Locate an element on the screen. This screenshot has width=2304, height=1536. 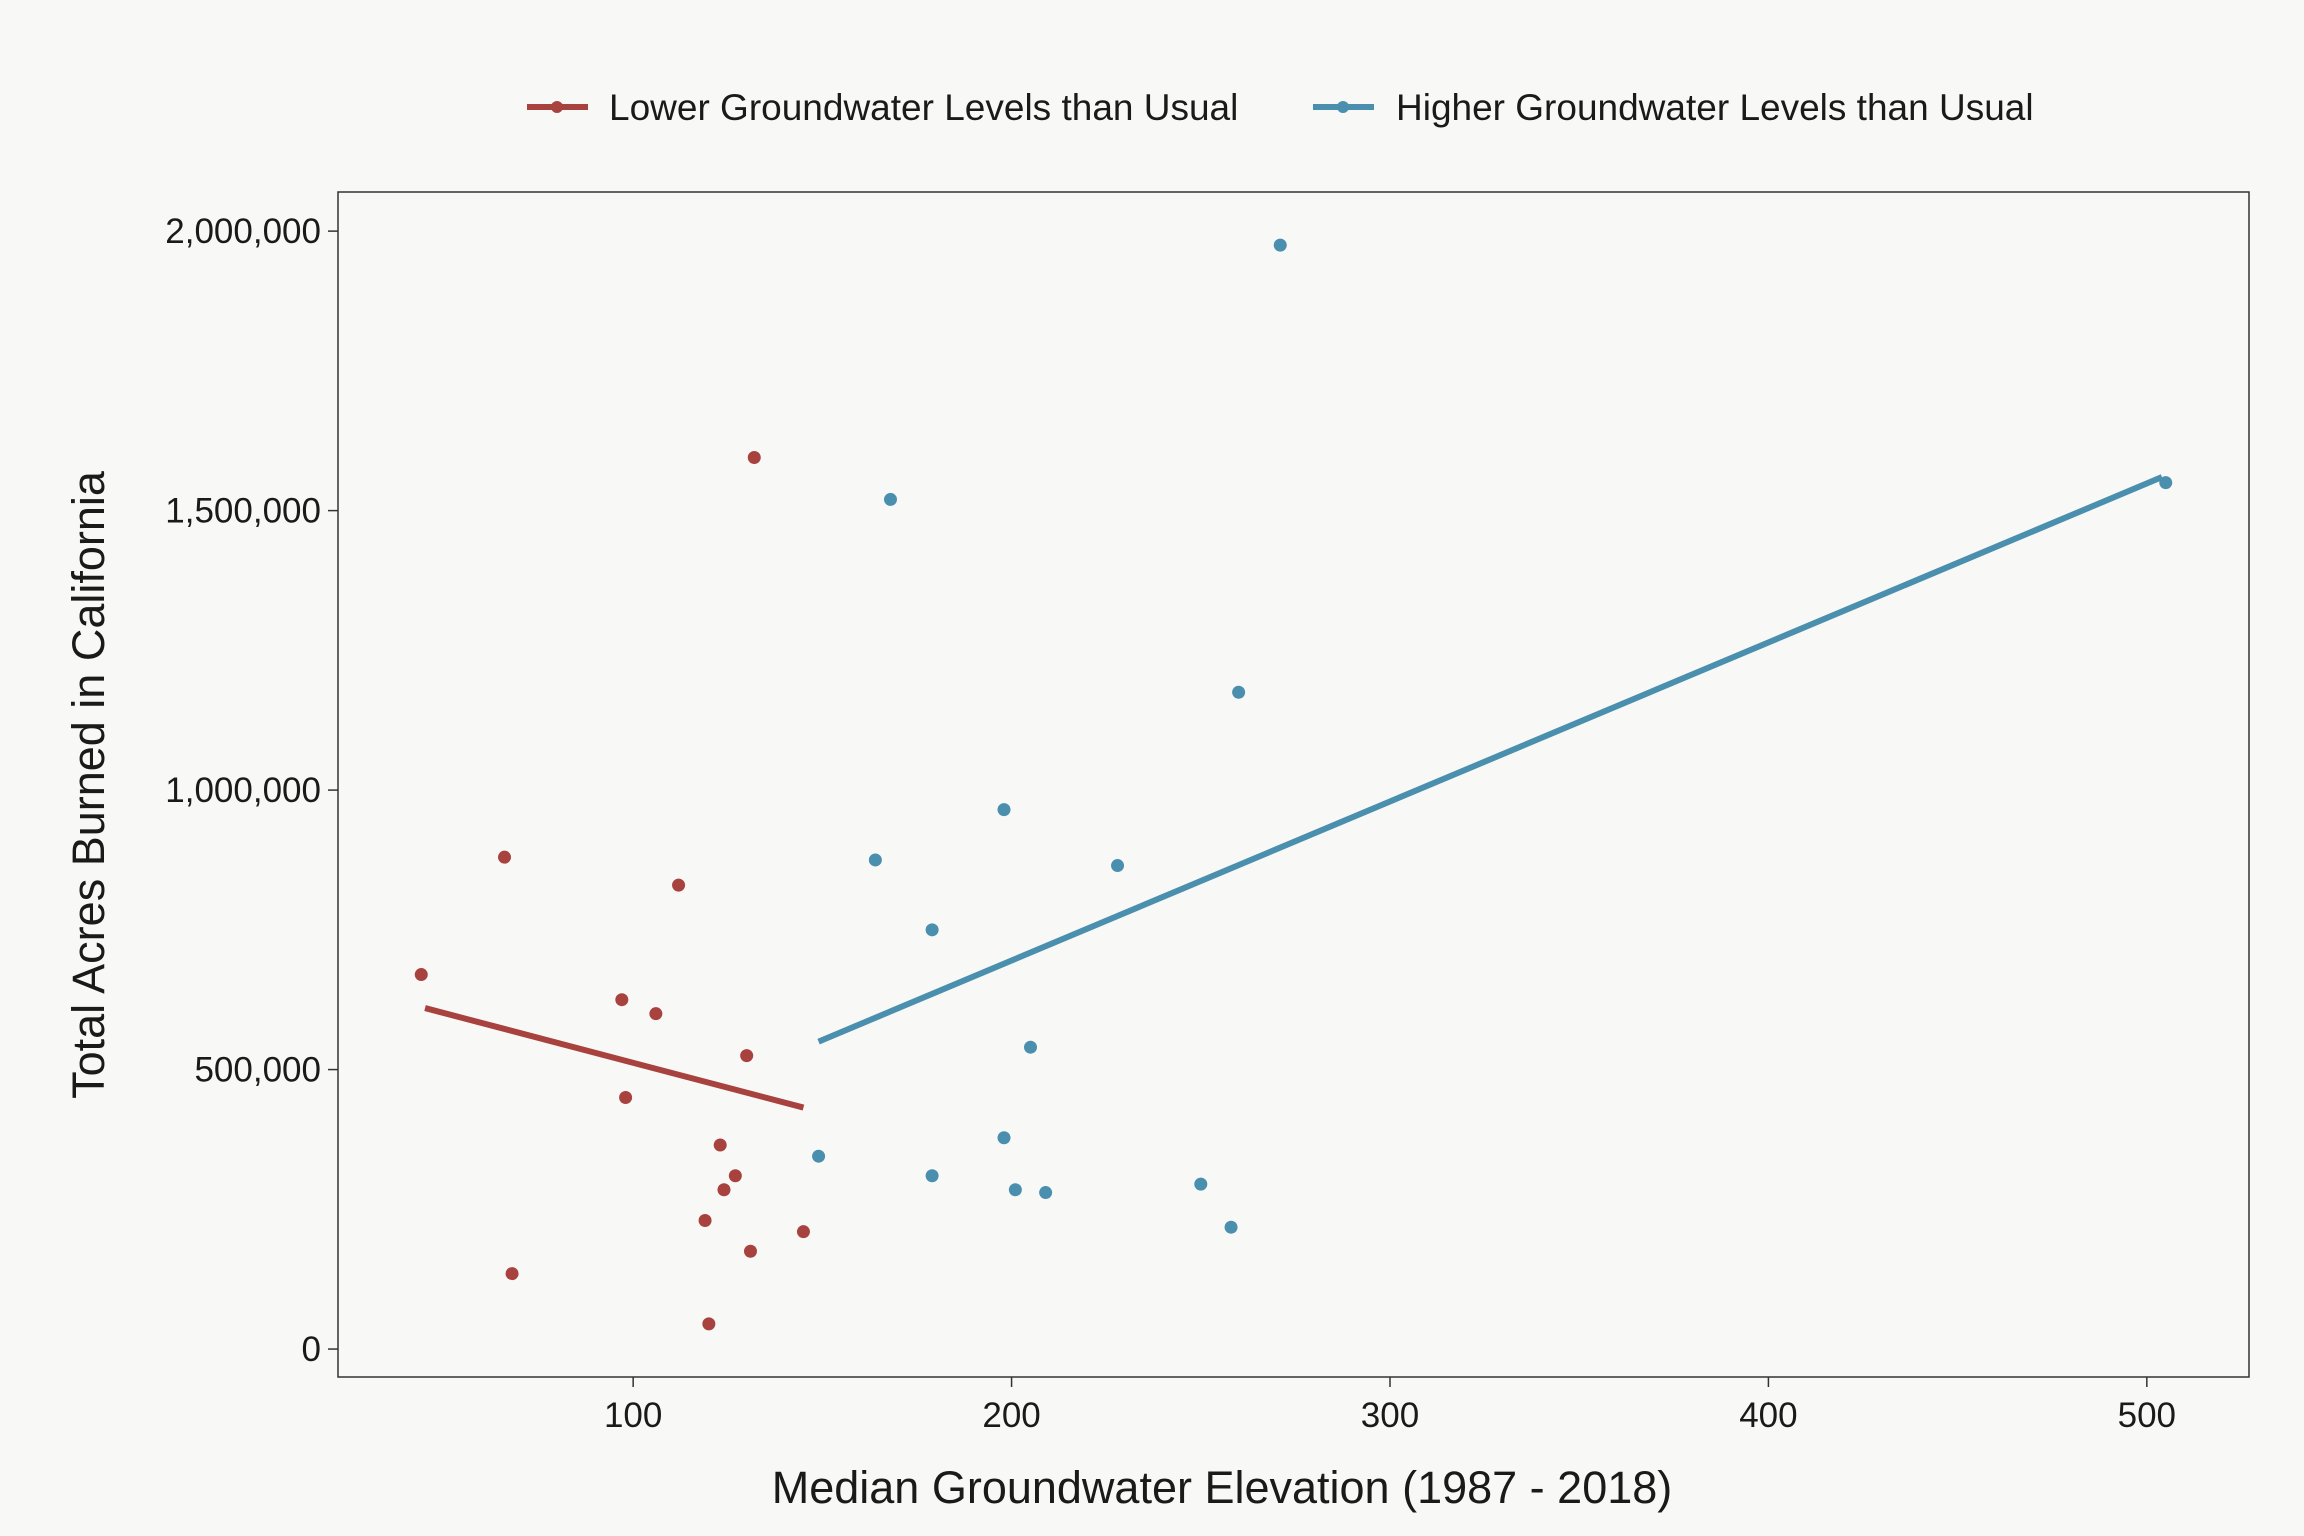
legend-marker-higher is located at coordinates (1343, 107).